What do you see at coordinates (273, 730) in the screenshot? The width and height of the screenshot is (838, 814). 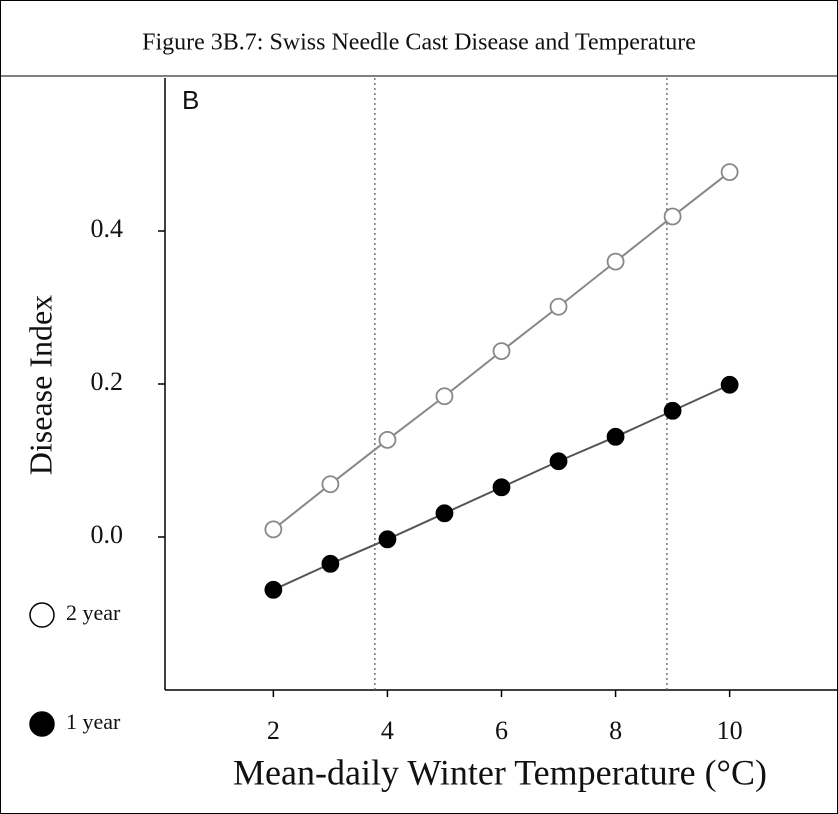 I see `x-tick-label: 2` at bounding box center [273, 730].